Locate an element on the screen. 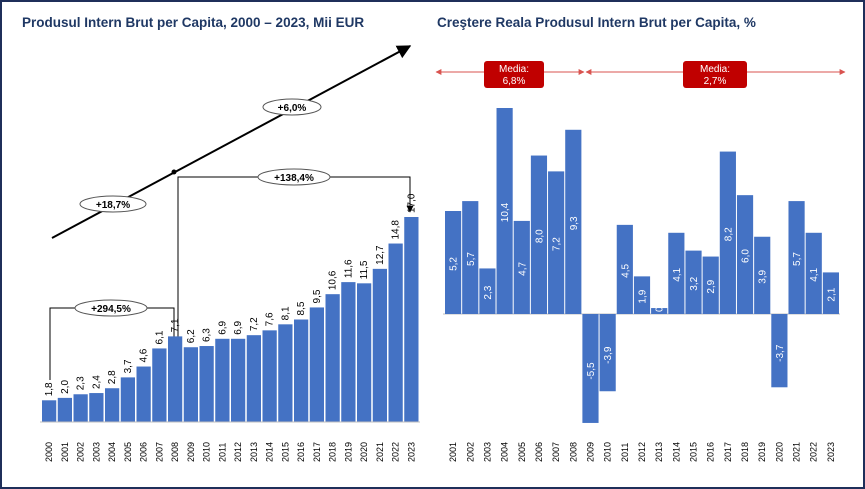  right-bar-2008 is located at coordinates (573, 221).